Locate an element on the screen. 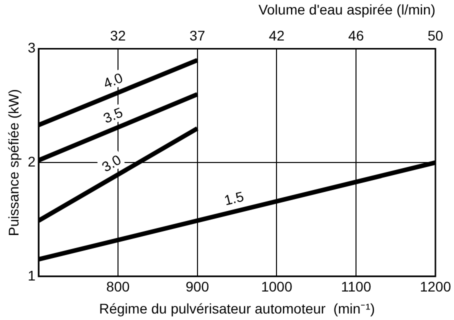 The height and width of the screenshot is (320, 454). x-axis-title: Régime du pulvérisateur automoteur (min⁻¹) is located at coordinates (237, 308).